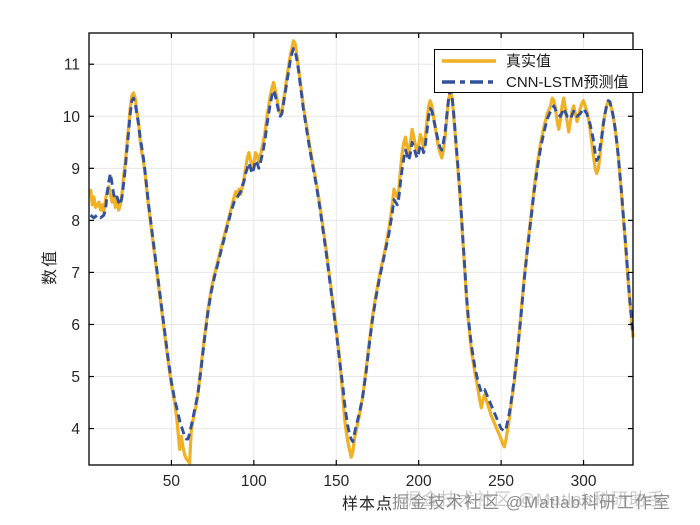  Describe the element at coordinates (469, 60) in the screenshot. I see `legend-line-true` at that location.